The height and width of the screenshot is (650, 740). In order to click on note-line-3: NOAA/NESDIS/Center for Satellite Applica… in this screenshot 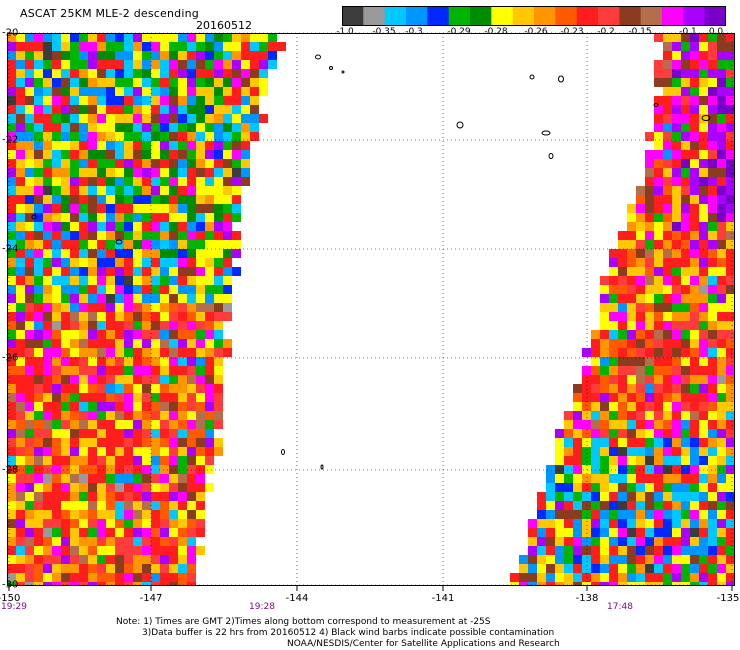, I will do `click(423, 644)`.